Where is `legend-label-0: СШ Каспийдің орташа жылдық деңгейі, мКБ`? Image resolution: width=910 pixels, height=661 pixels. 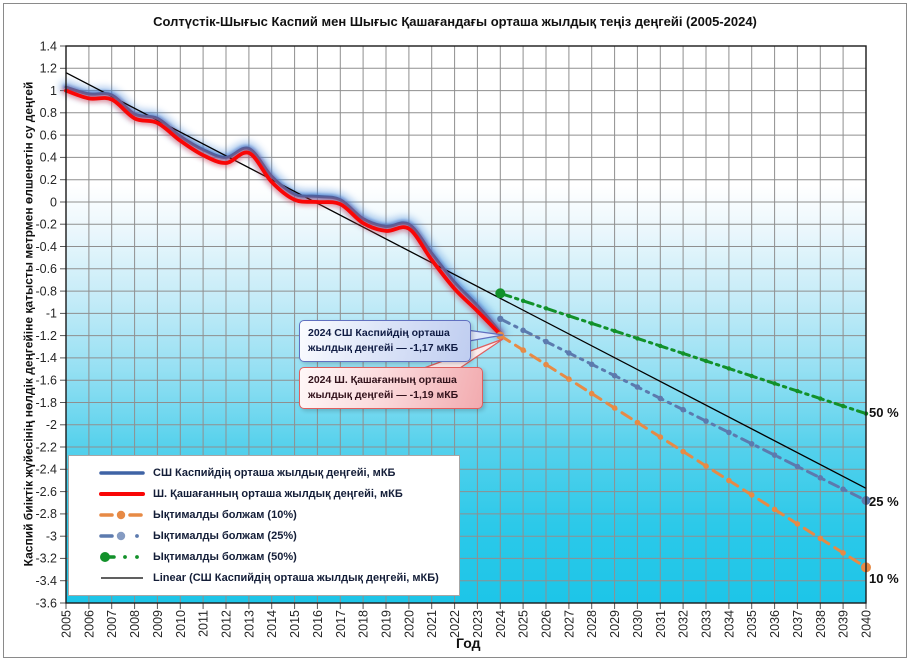
legend-label-0: СШ Каспийдің орташа жылдық деңгейі, мКБ is located at coordinates (274, 473).